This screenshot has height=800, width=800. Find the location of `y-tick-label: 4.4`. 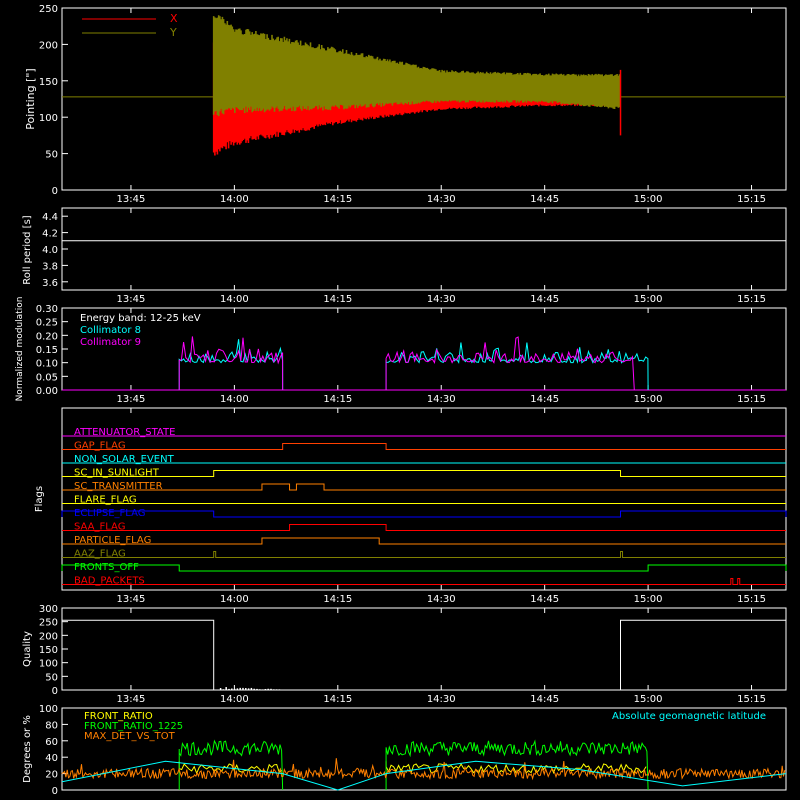

y-tick-label: 4.4 is located at coordinates (50, 217).